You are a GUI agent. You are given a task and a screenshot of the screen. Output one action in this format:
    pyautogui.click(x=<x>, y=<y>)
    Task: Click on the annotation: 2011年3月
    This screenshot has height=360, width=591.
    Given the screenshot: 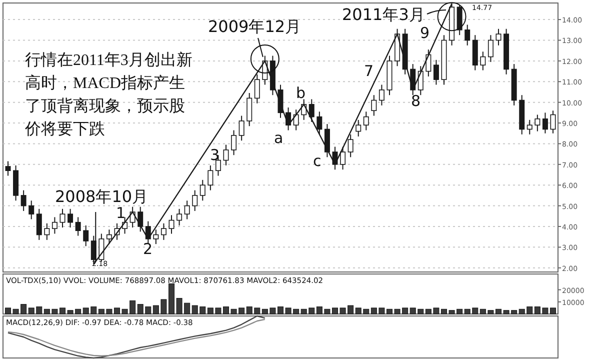 What is the action you would take?
    pyautogui.click(x=383, y=14)
    